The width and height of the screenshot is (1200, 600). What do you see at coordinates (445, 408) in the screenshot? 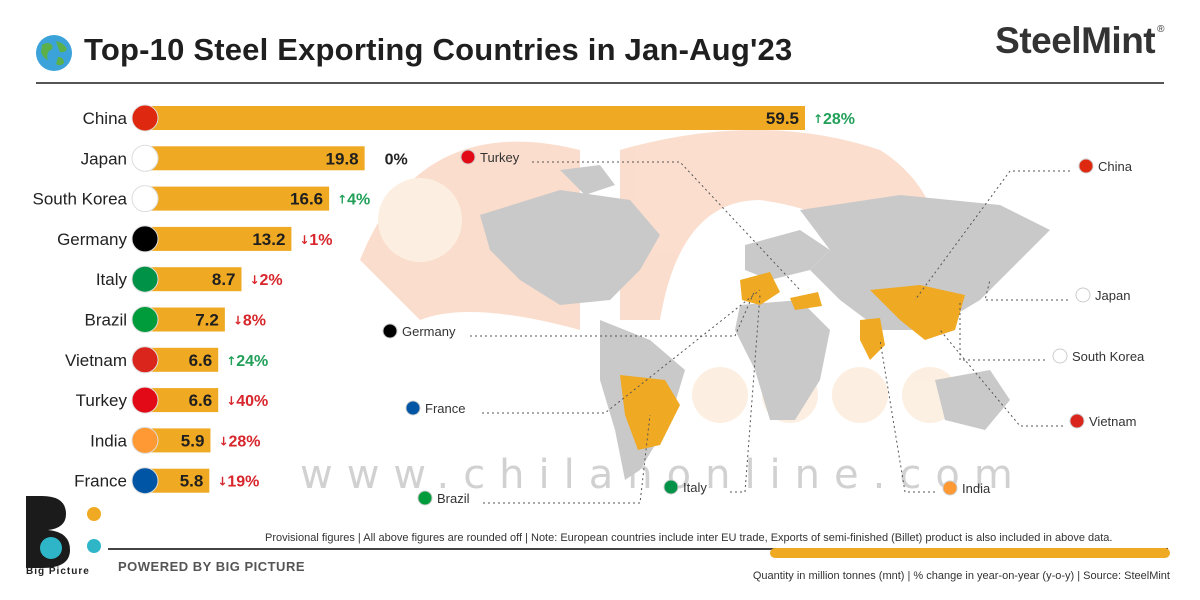
I see `map-country-label: France` at bounding box center [445, 408].